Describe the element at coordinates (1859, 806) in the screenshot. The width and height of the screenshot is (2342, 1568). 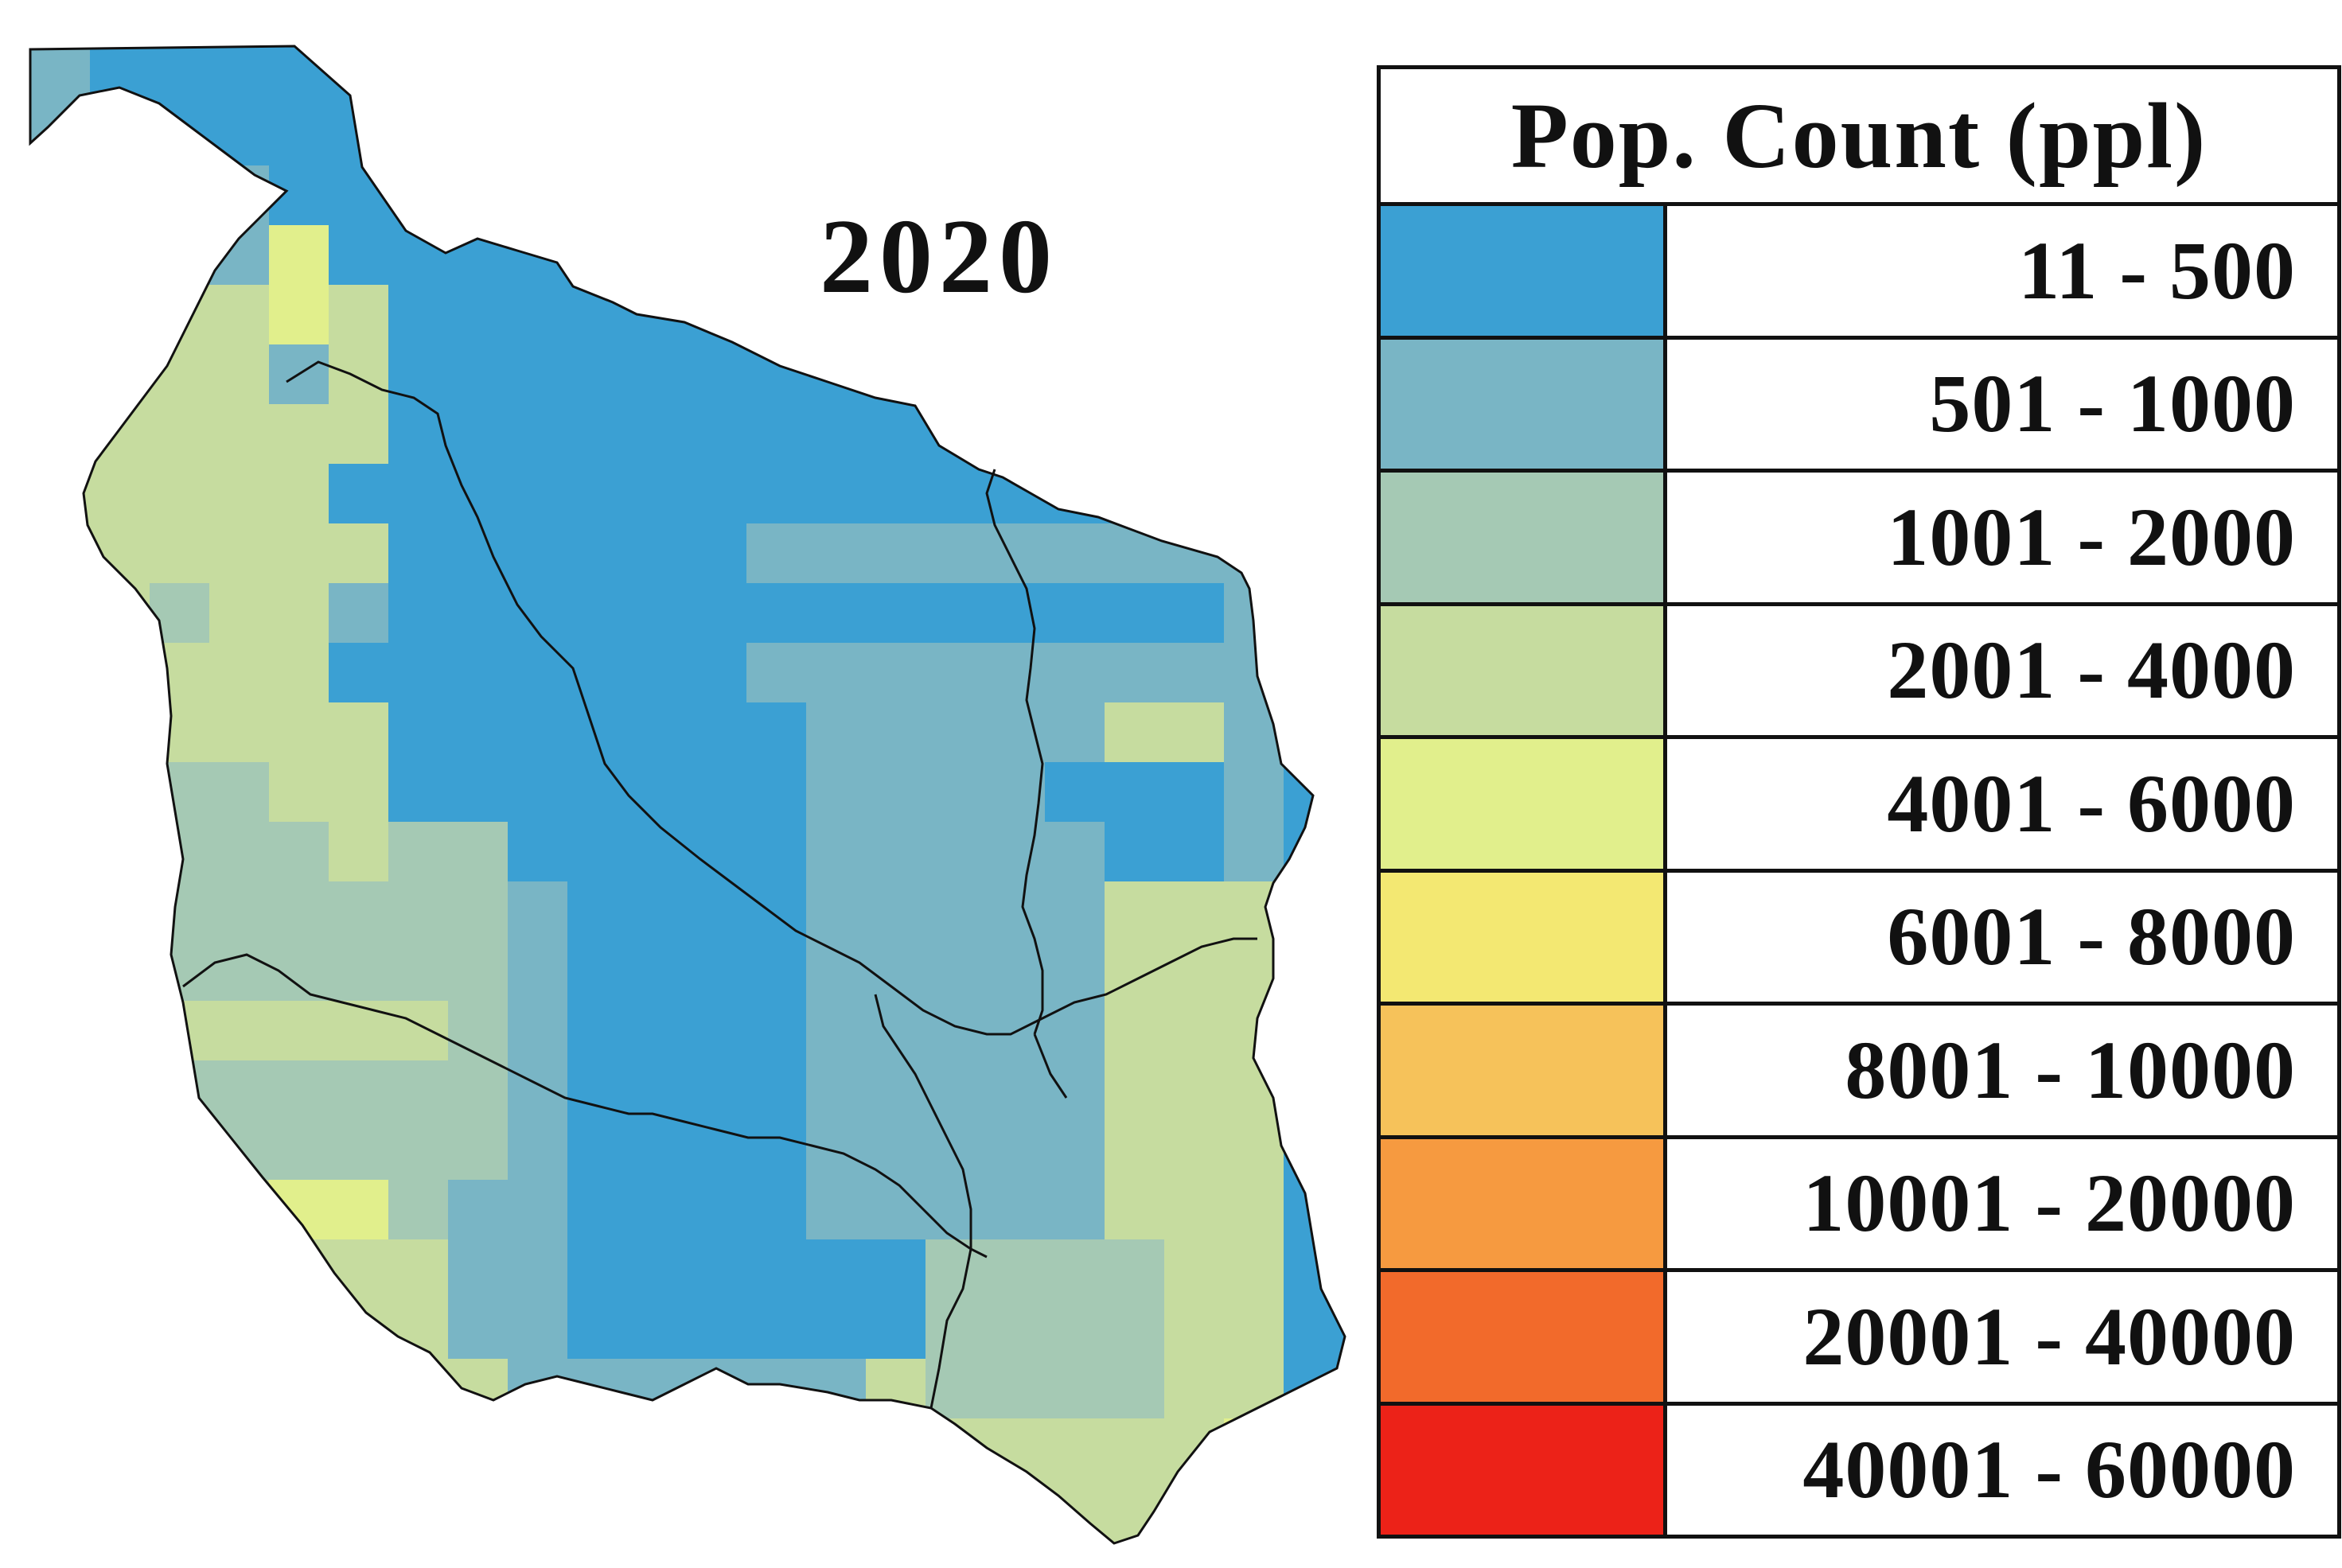
I see `legend-row: 4001 - 6000` at that location.